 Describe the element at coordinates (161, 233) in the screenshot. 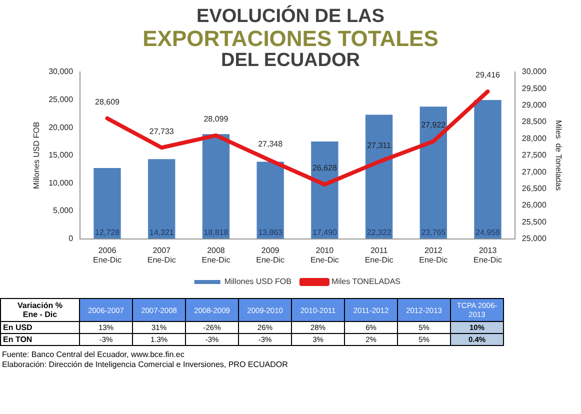

I see `data-label: 14,321` at that location.